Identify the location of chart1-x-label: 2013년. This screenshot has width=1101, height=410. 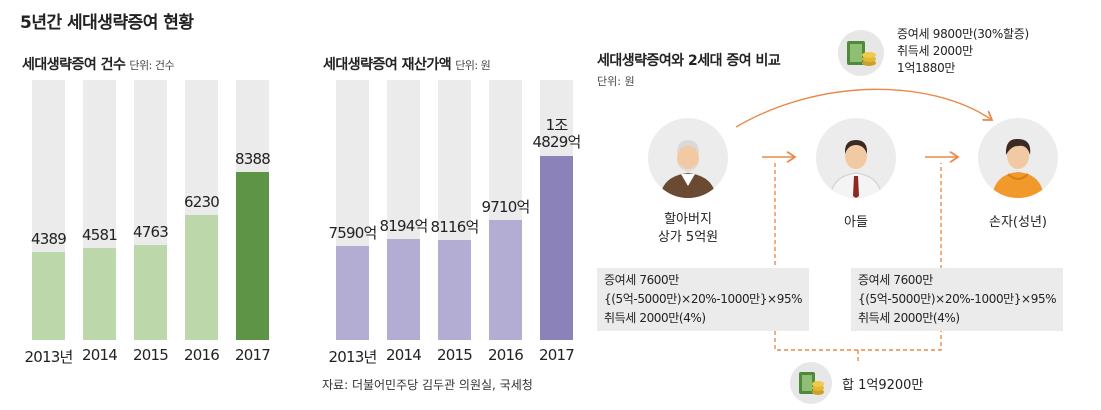
(49, 357).